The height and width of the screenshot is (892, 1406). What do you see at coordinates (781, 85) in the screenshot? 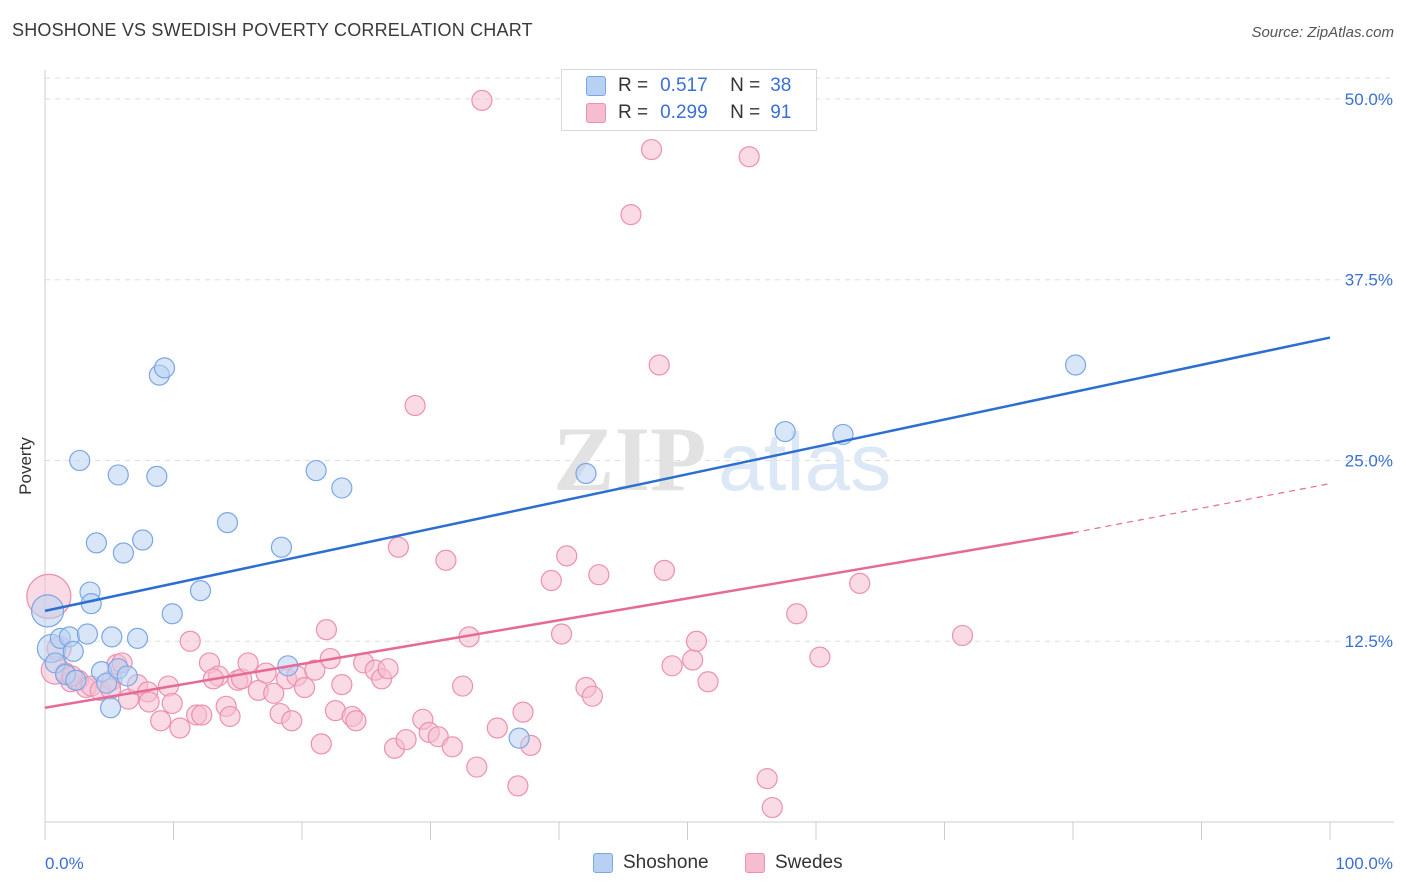
I see `legend-n-value: 38` at bounding box center [781, 85].